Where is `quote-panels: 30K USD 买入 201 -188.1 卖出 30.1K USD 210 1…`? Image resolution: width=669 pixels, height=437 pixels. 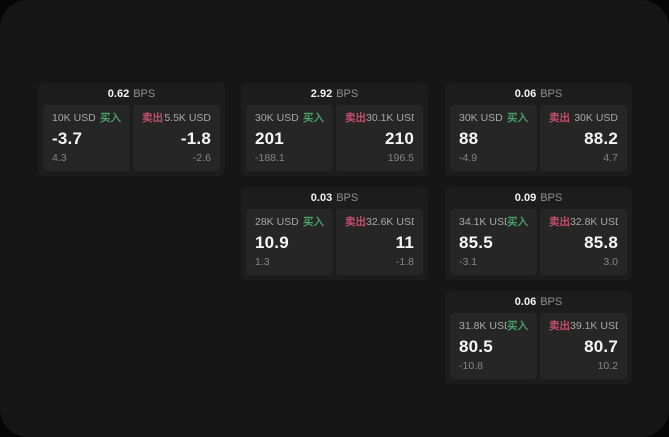 quote-panels: 30K USD 买入 201 -188.1 卖出 30.1K USD 210 1… is located at coordinates (334, 138).